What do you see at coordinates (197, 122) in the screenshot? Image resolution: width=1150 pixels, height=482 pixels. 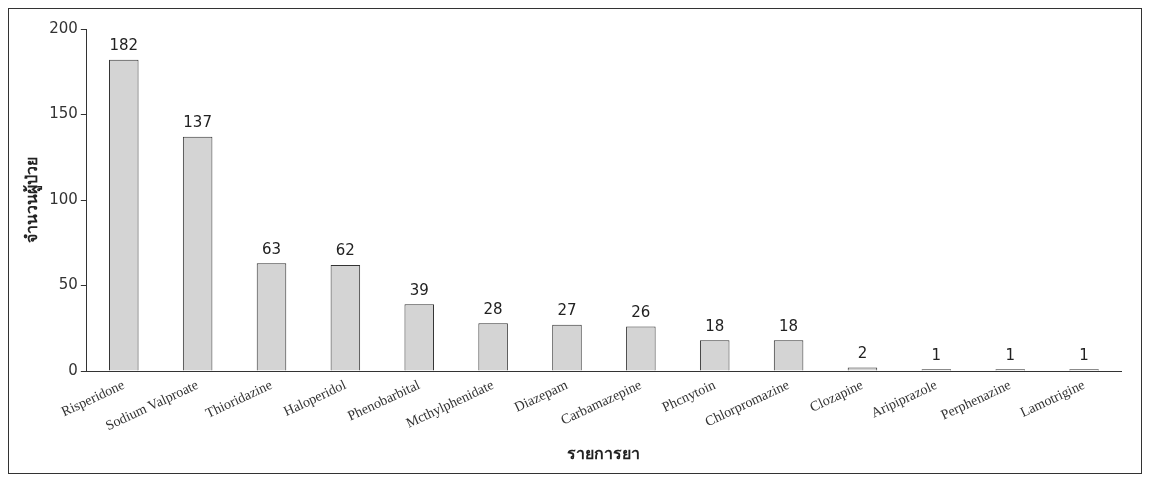 I see `data-label: 137` at bounding box center [197, 122].